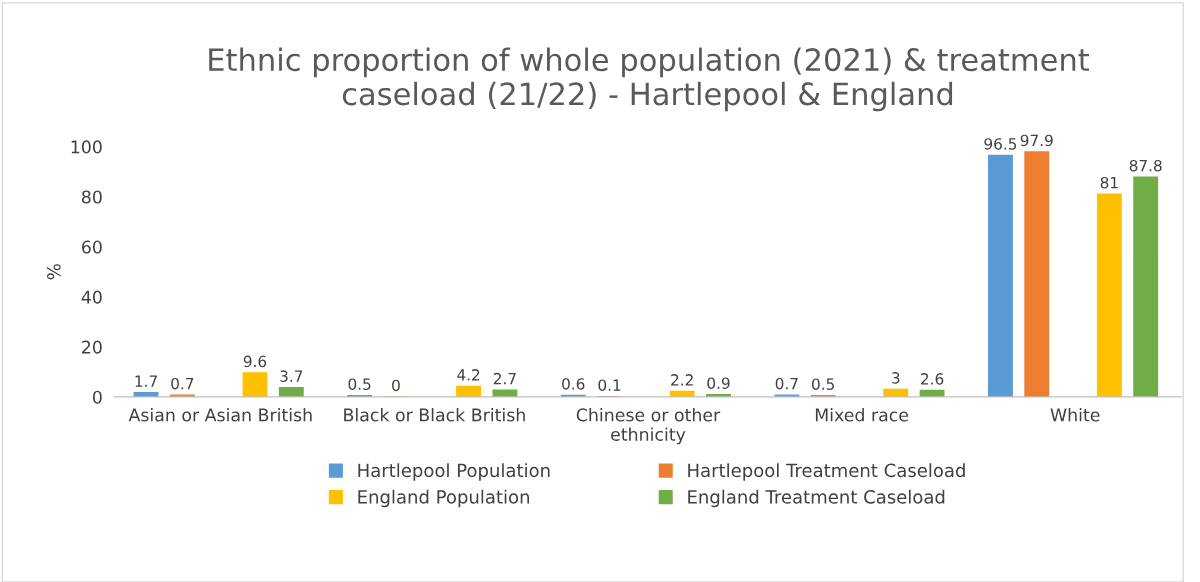 The image size is (1200, 582). What do you see at coordinates (291, 376) in the screenshot?
I see `data-label: 3.7` at bounding box center [291, 376].